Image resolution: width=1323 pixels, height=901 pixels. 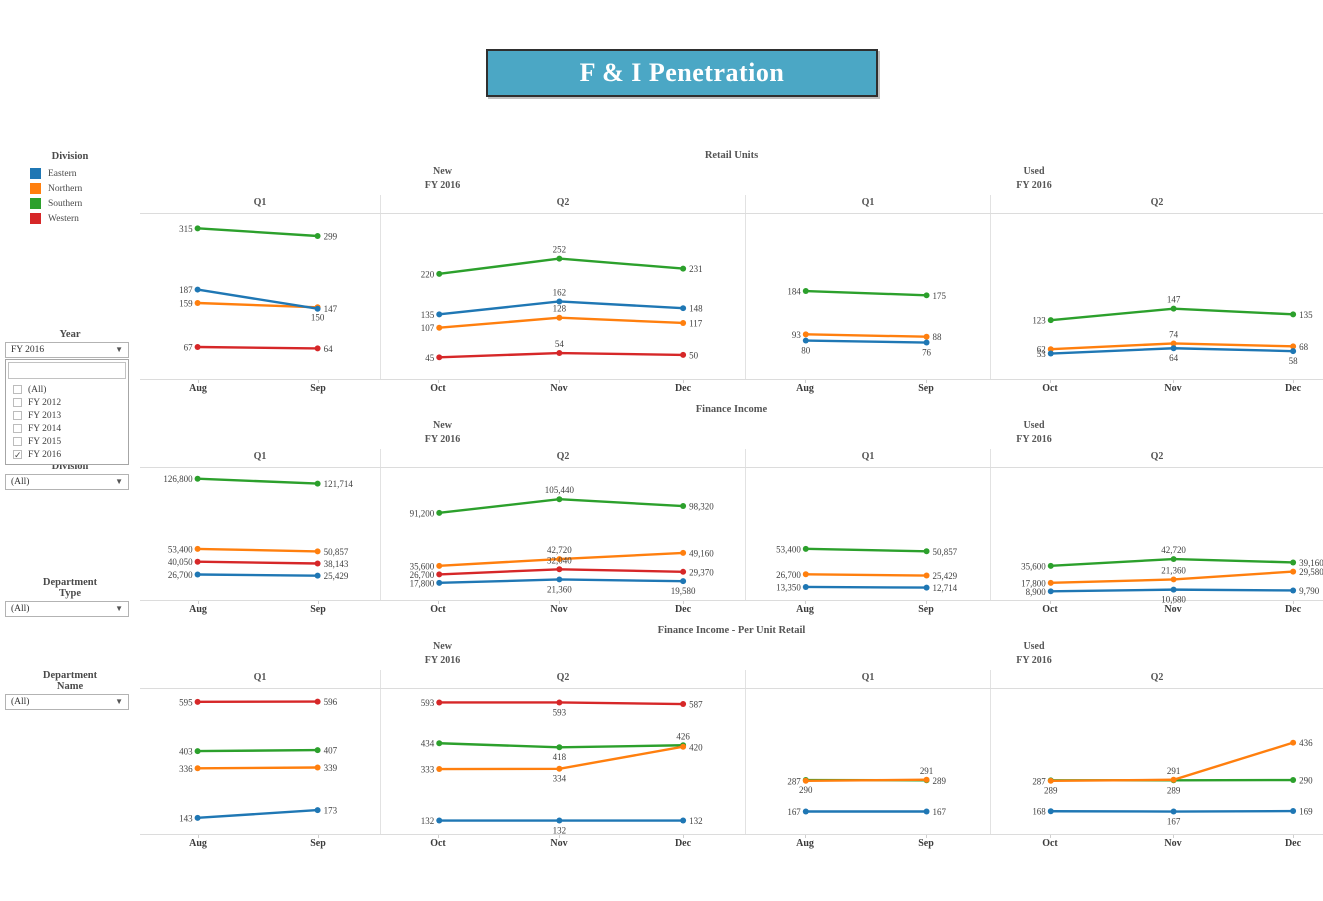 I want to click on svg-text: 299, so click(x=331, y=237).